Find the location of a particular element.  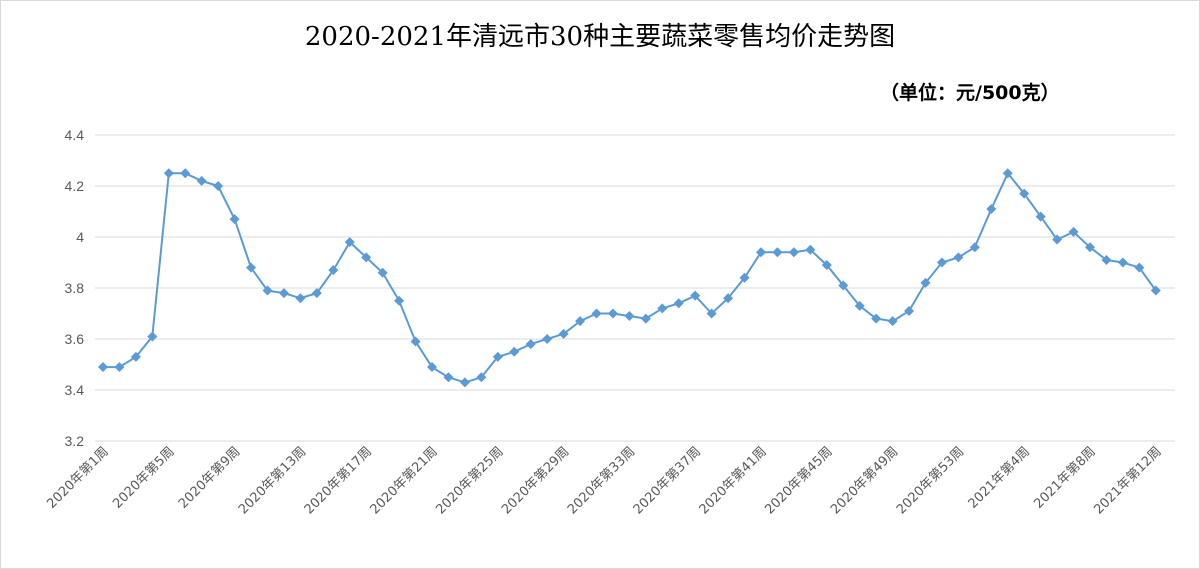

y-tick-label: 3.2 is located at coordinates (75, 441).